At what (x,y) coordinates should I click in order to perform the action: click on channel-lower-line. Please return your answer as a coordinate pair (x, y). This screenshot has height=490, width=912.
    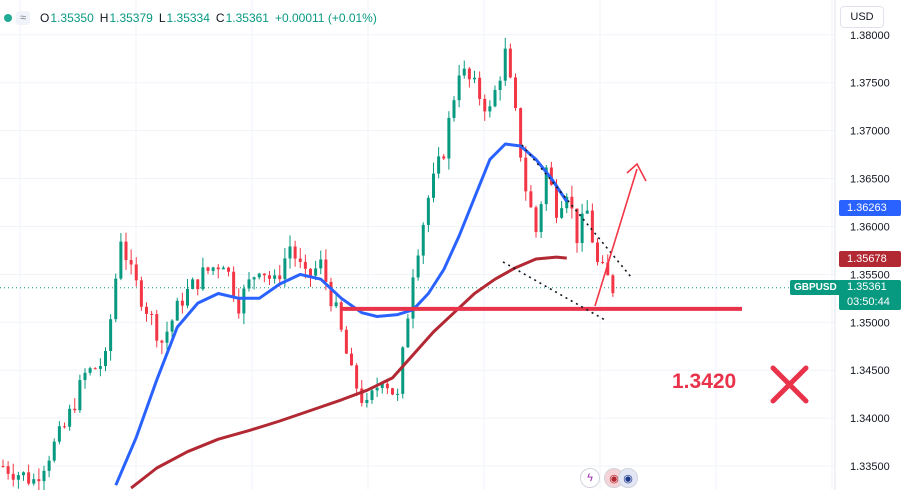
    Looking at the image, I should click on (553, 291).